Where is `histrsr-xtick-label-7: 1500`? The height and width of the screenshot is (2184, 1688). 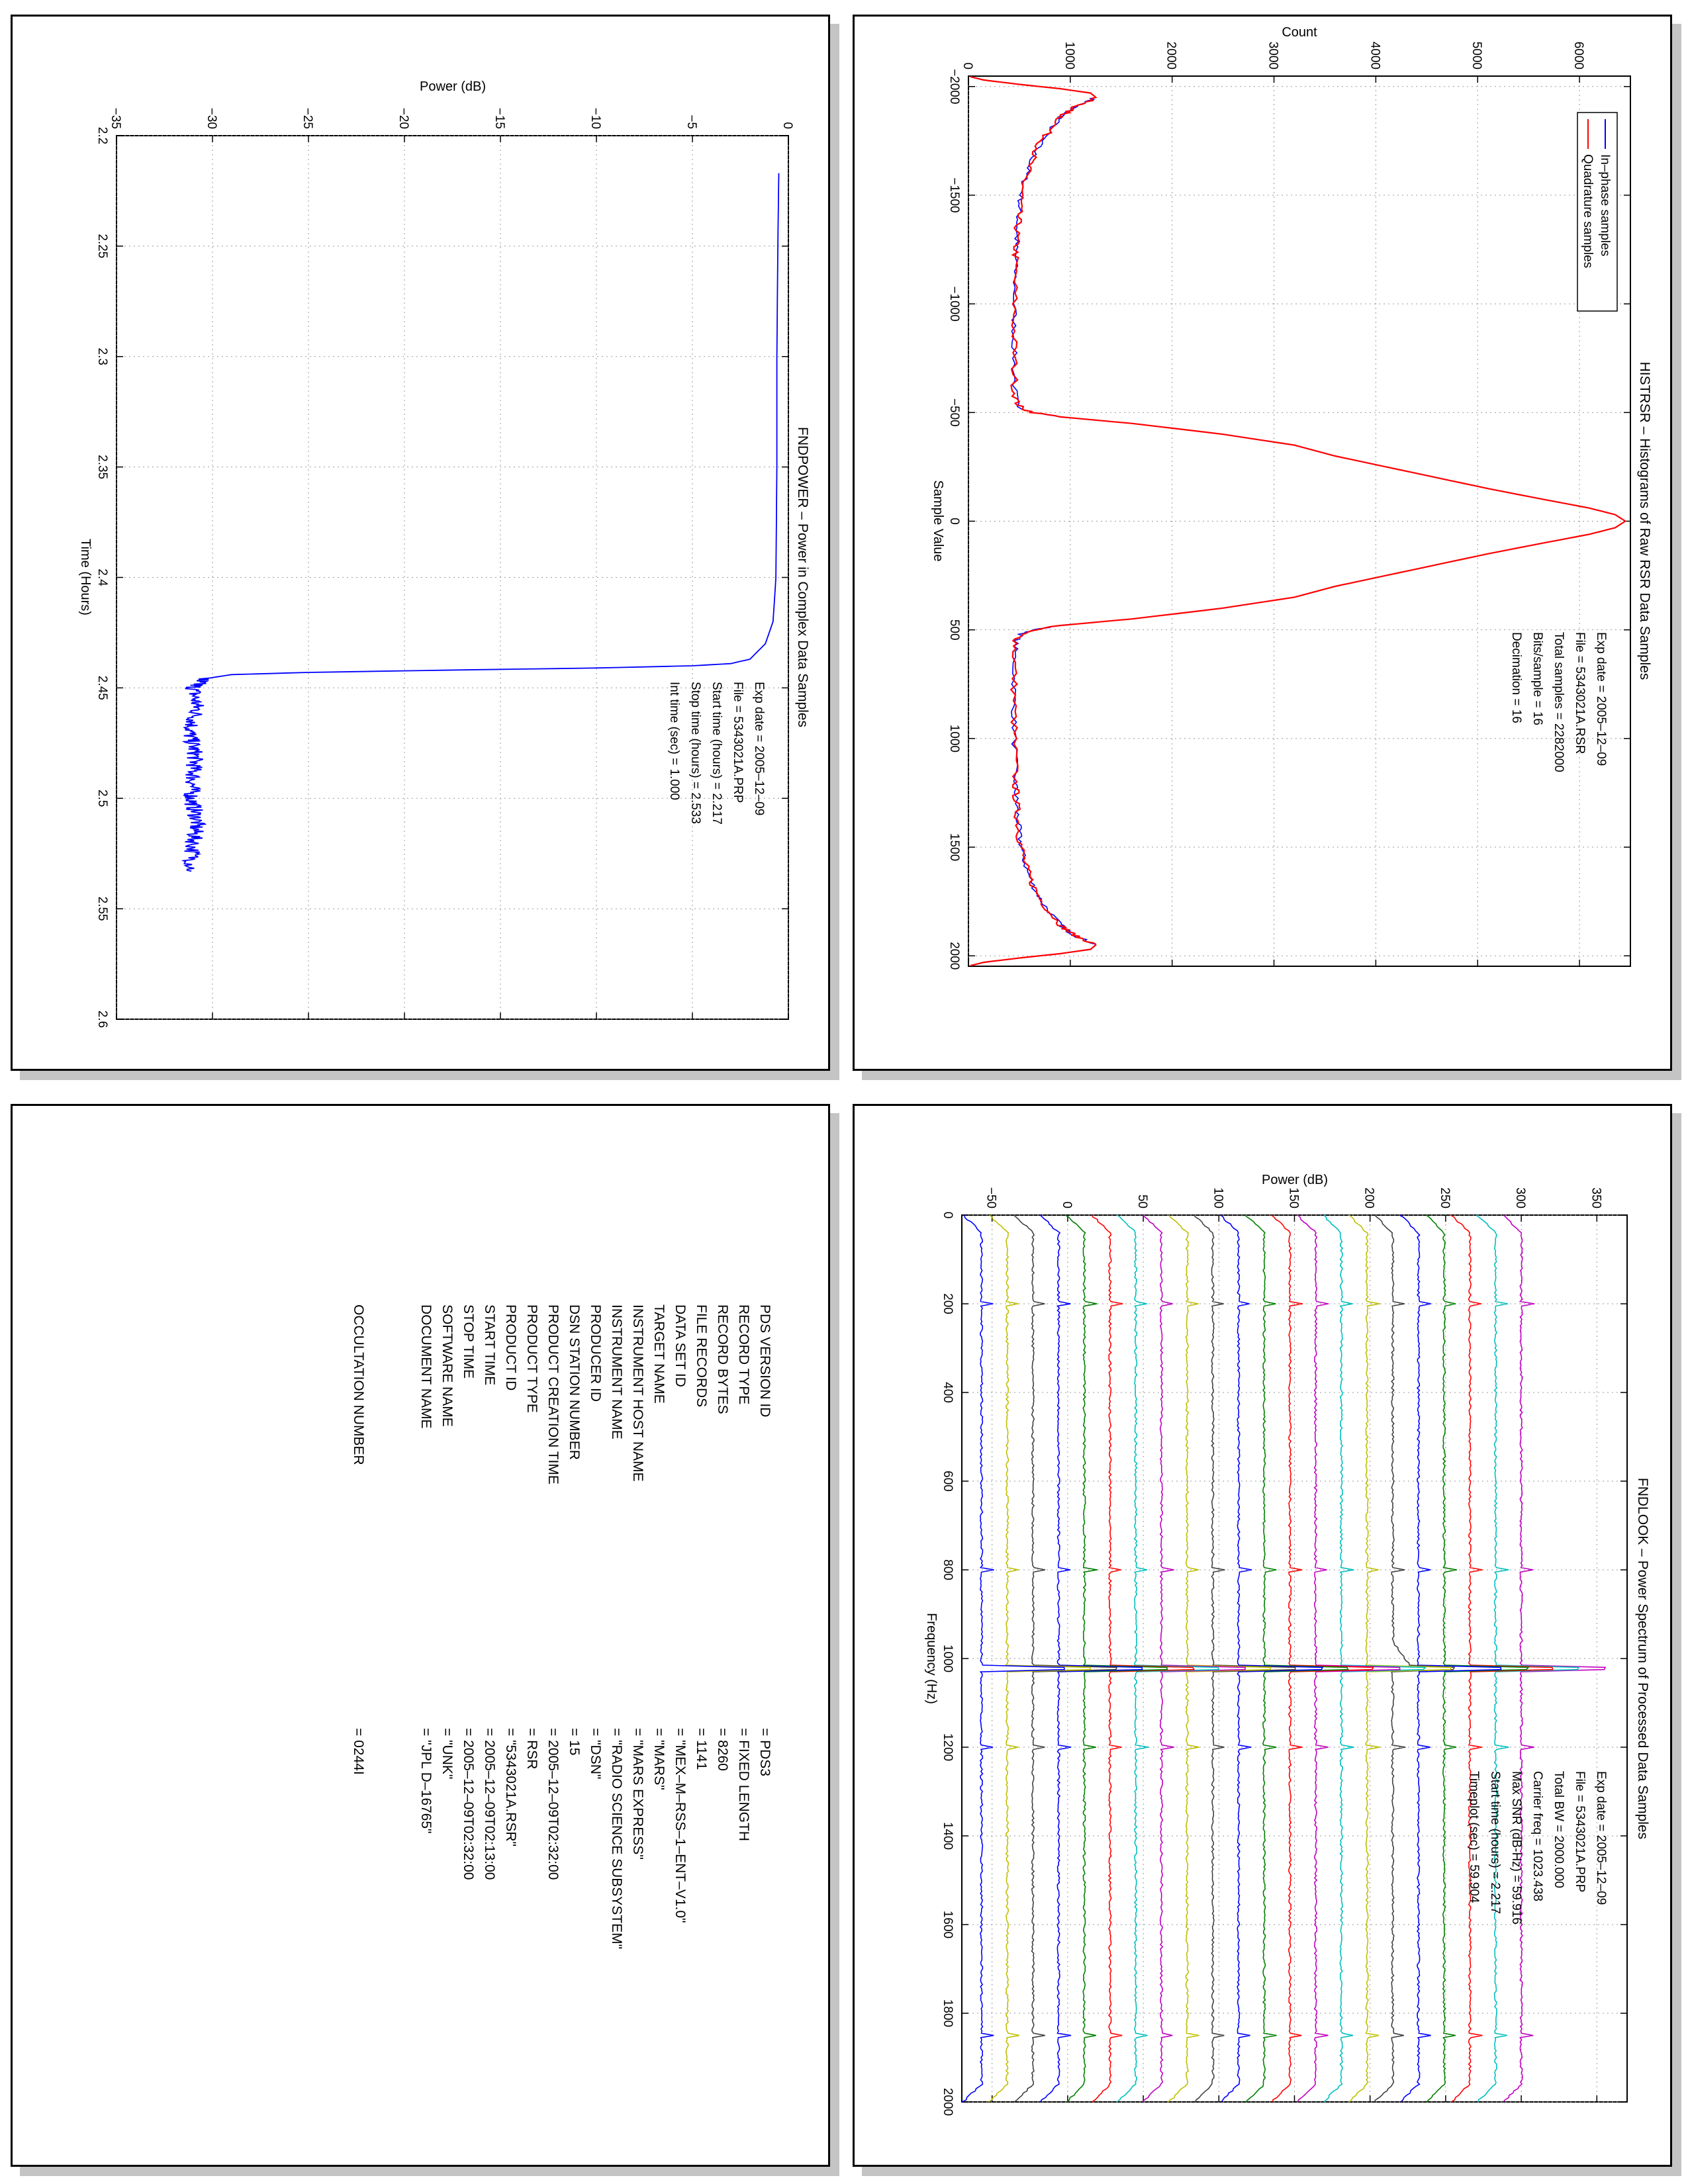 histrsr-xtick-label-7: 1500 is located at coordinates (954, 847).